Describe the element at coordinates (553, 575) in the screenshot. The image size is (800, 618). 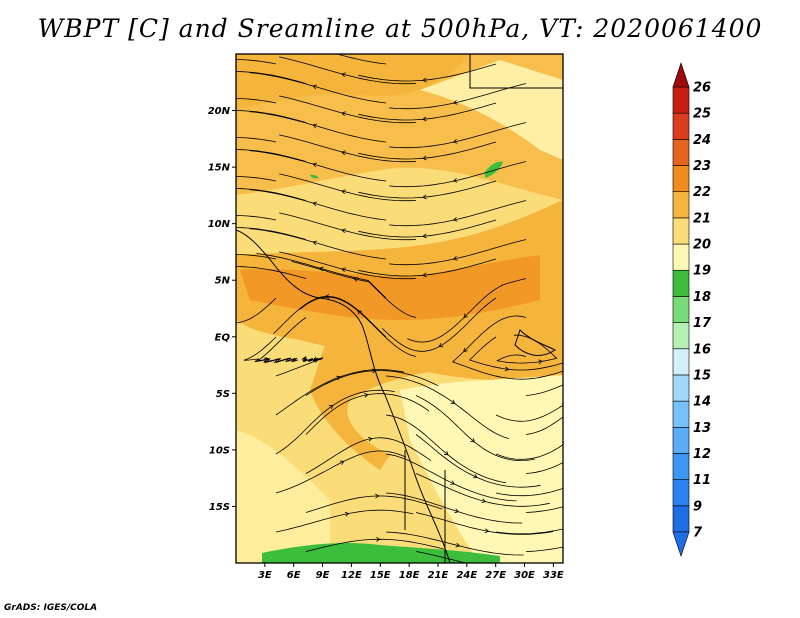
I see `lon-tick-label: 33E` at that location.